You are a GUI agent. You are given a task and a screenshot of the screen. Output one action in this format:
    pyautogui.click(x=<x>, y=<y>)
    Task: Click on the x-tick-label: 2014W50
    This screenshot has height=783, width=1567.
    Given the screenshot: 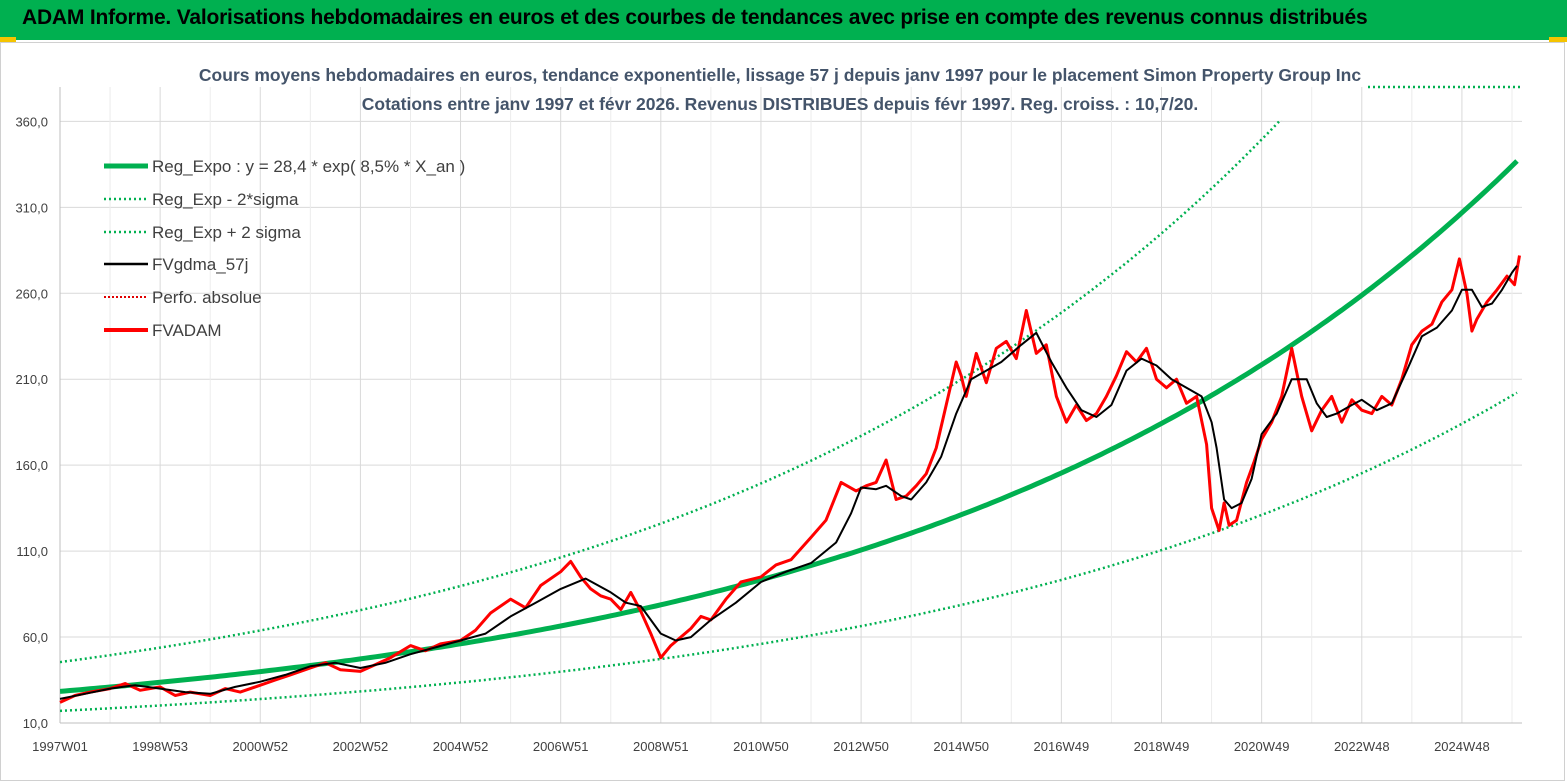 What is the action you would take?
    pyautogui.click(x=961, y=746)
    